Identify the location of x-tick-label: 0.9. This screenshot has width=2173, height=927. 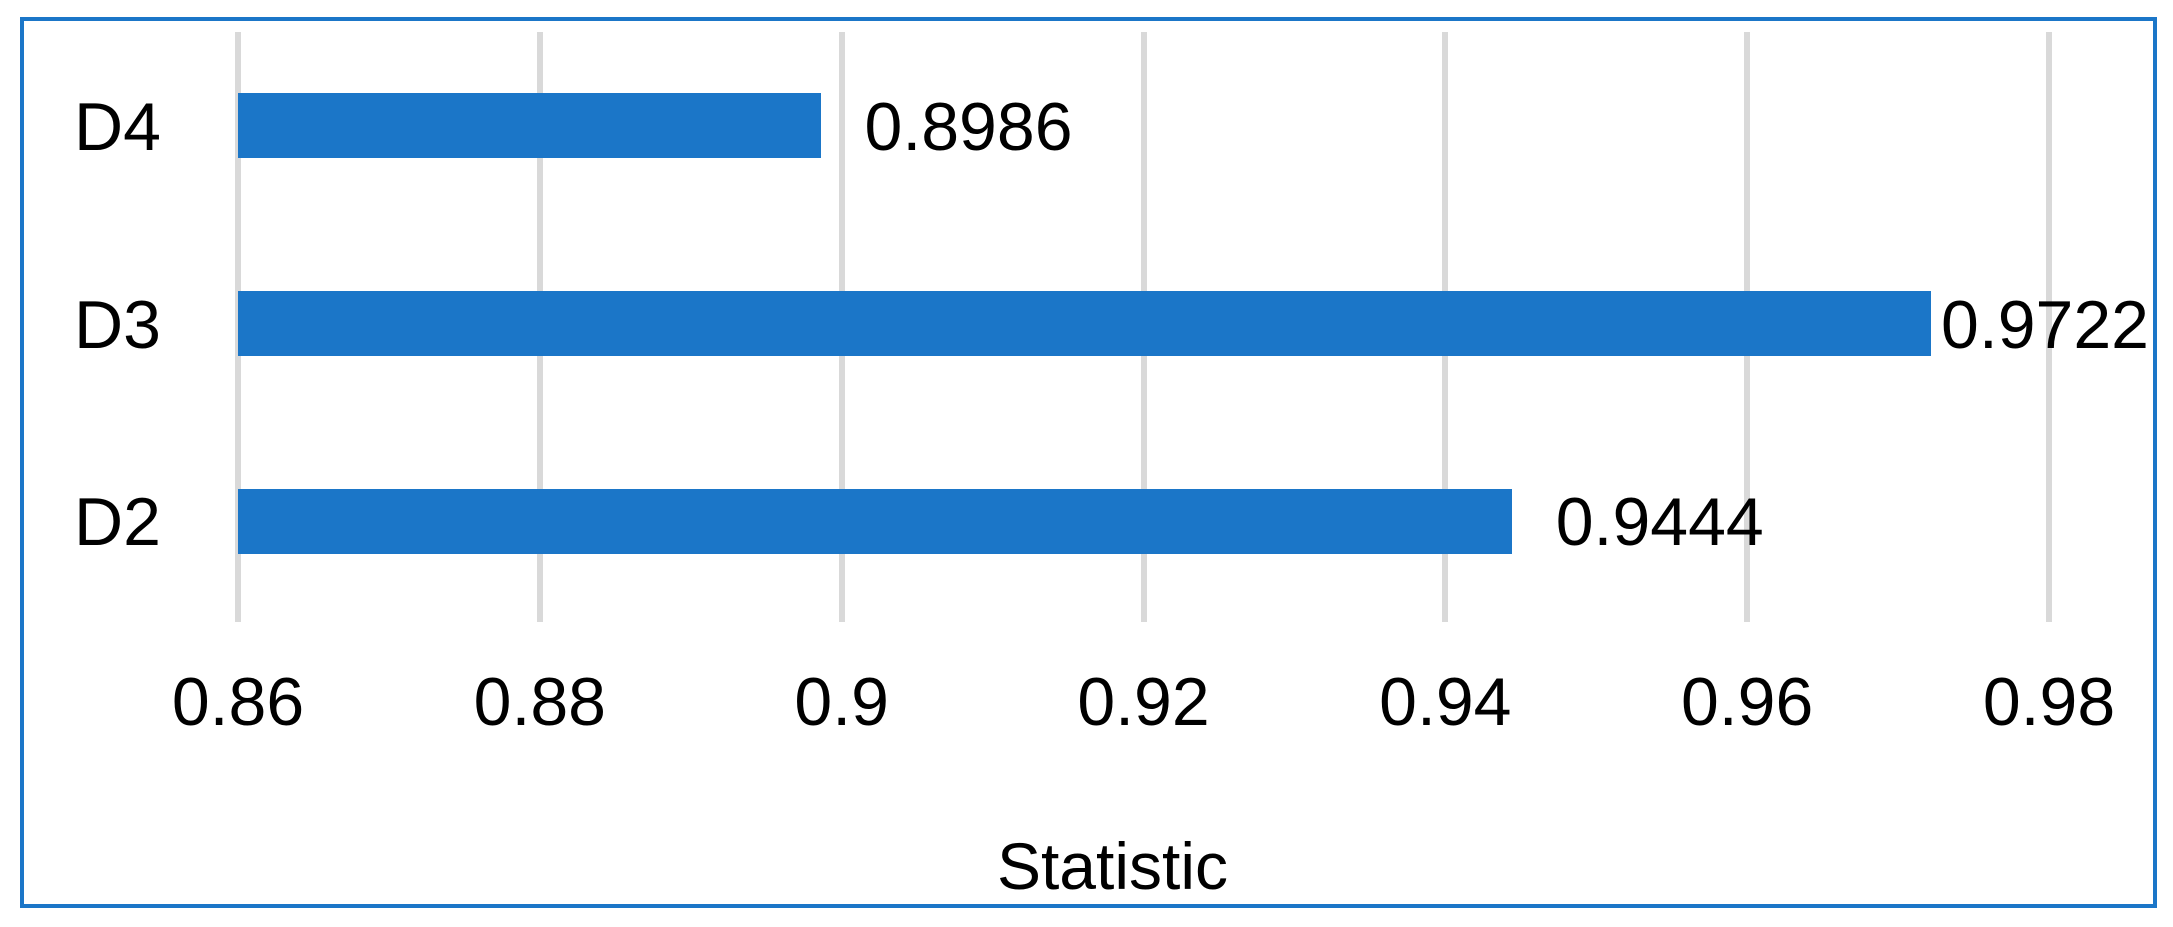
(841, 702).